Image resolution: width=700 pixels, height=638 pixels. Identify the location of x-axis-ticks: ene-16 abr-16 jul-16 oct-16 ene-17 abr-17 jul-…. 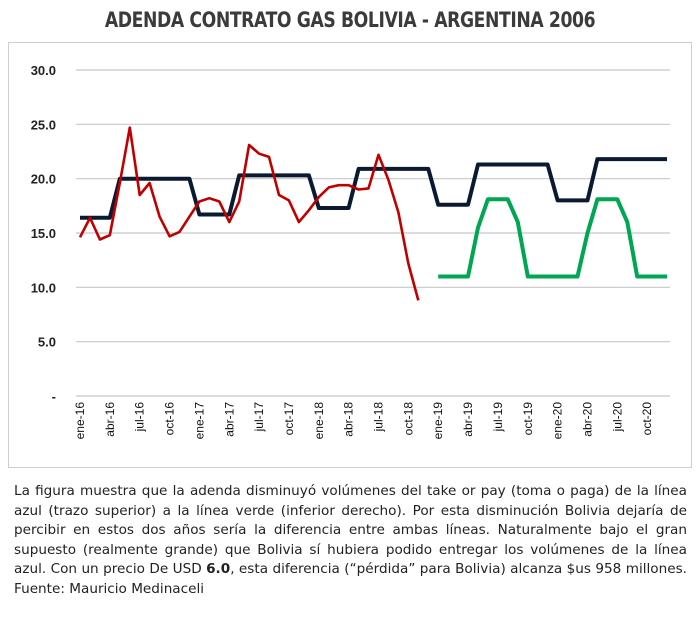
(363, 421).